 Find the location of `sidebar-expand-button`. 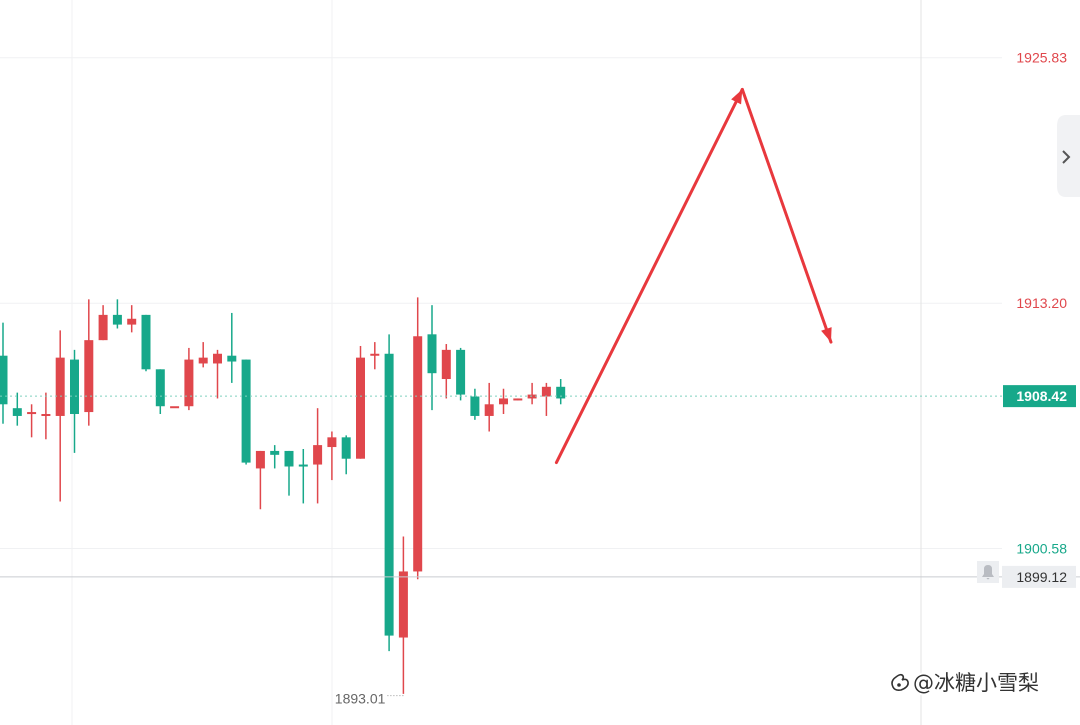

sidebar-expand-button is located at coordinates (1068, 156).